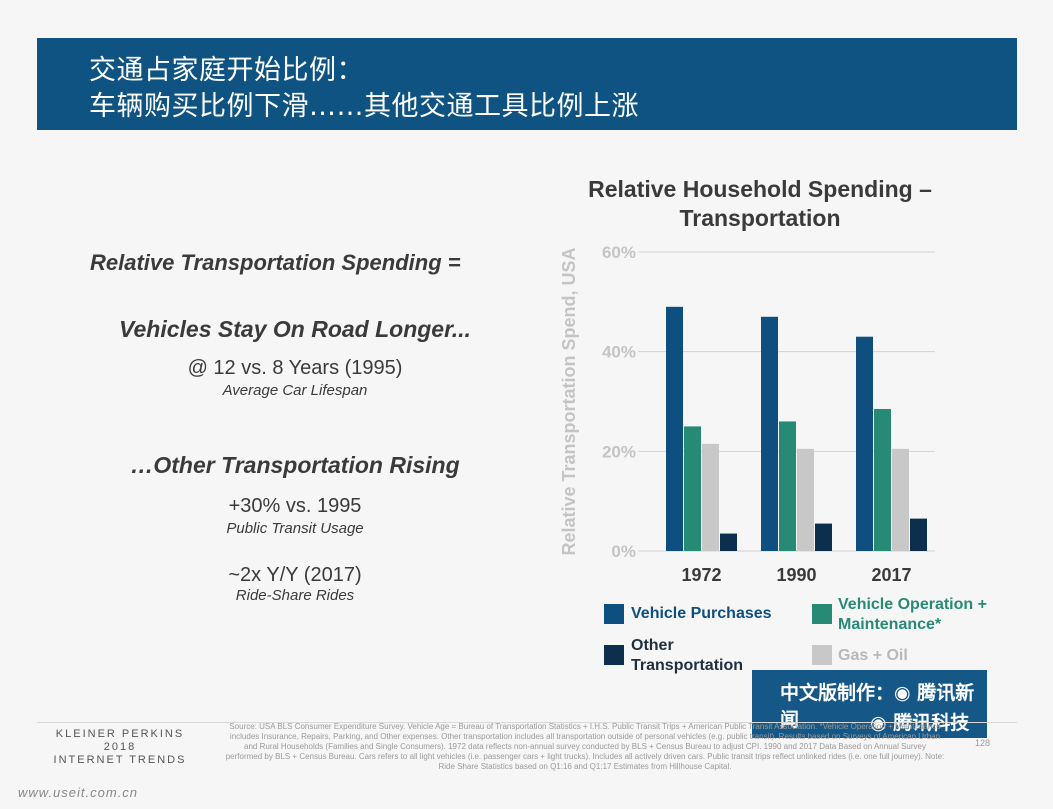  What do you see at coordinates (701, 575) in the screenshot?
I see `x-tick-label: 1972` at bounding box center [701, 575].